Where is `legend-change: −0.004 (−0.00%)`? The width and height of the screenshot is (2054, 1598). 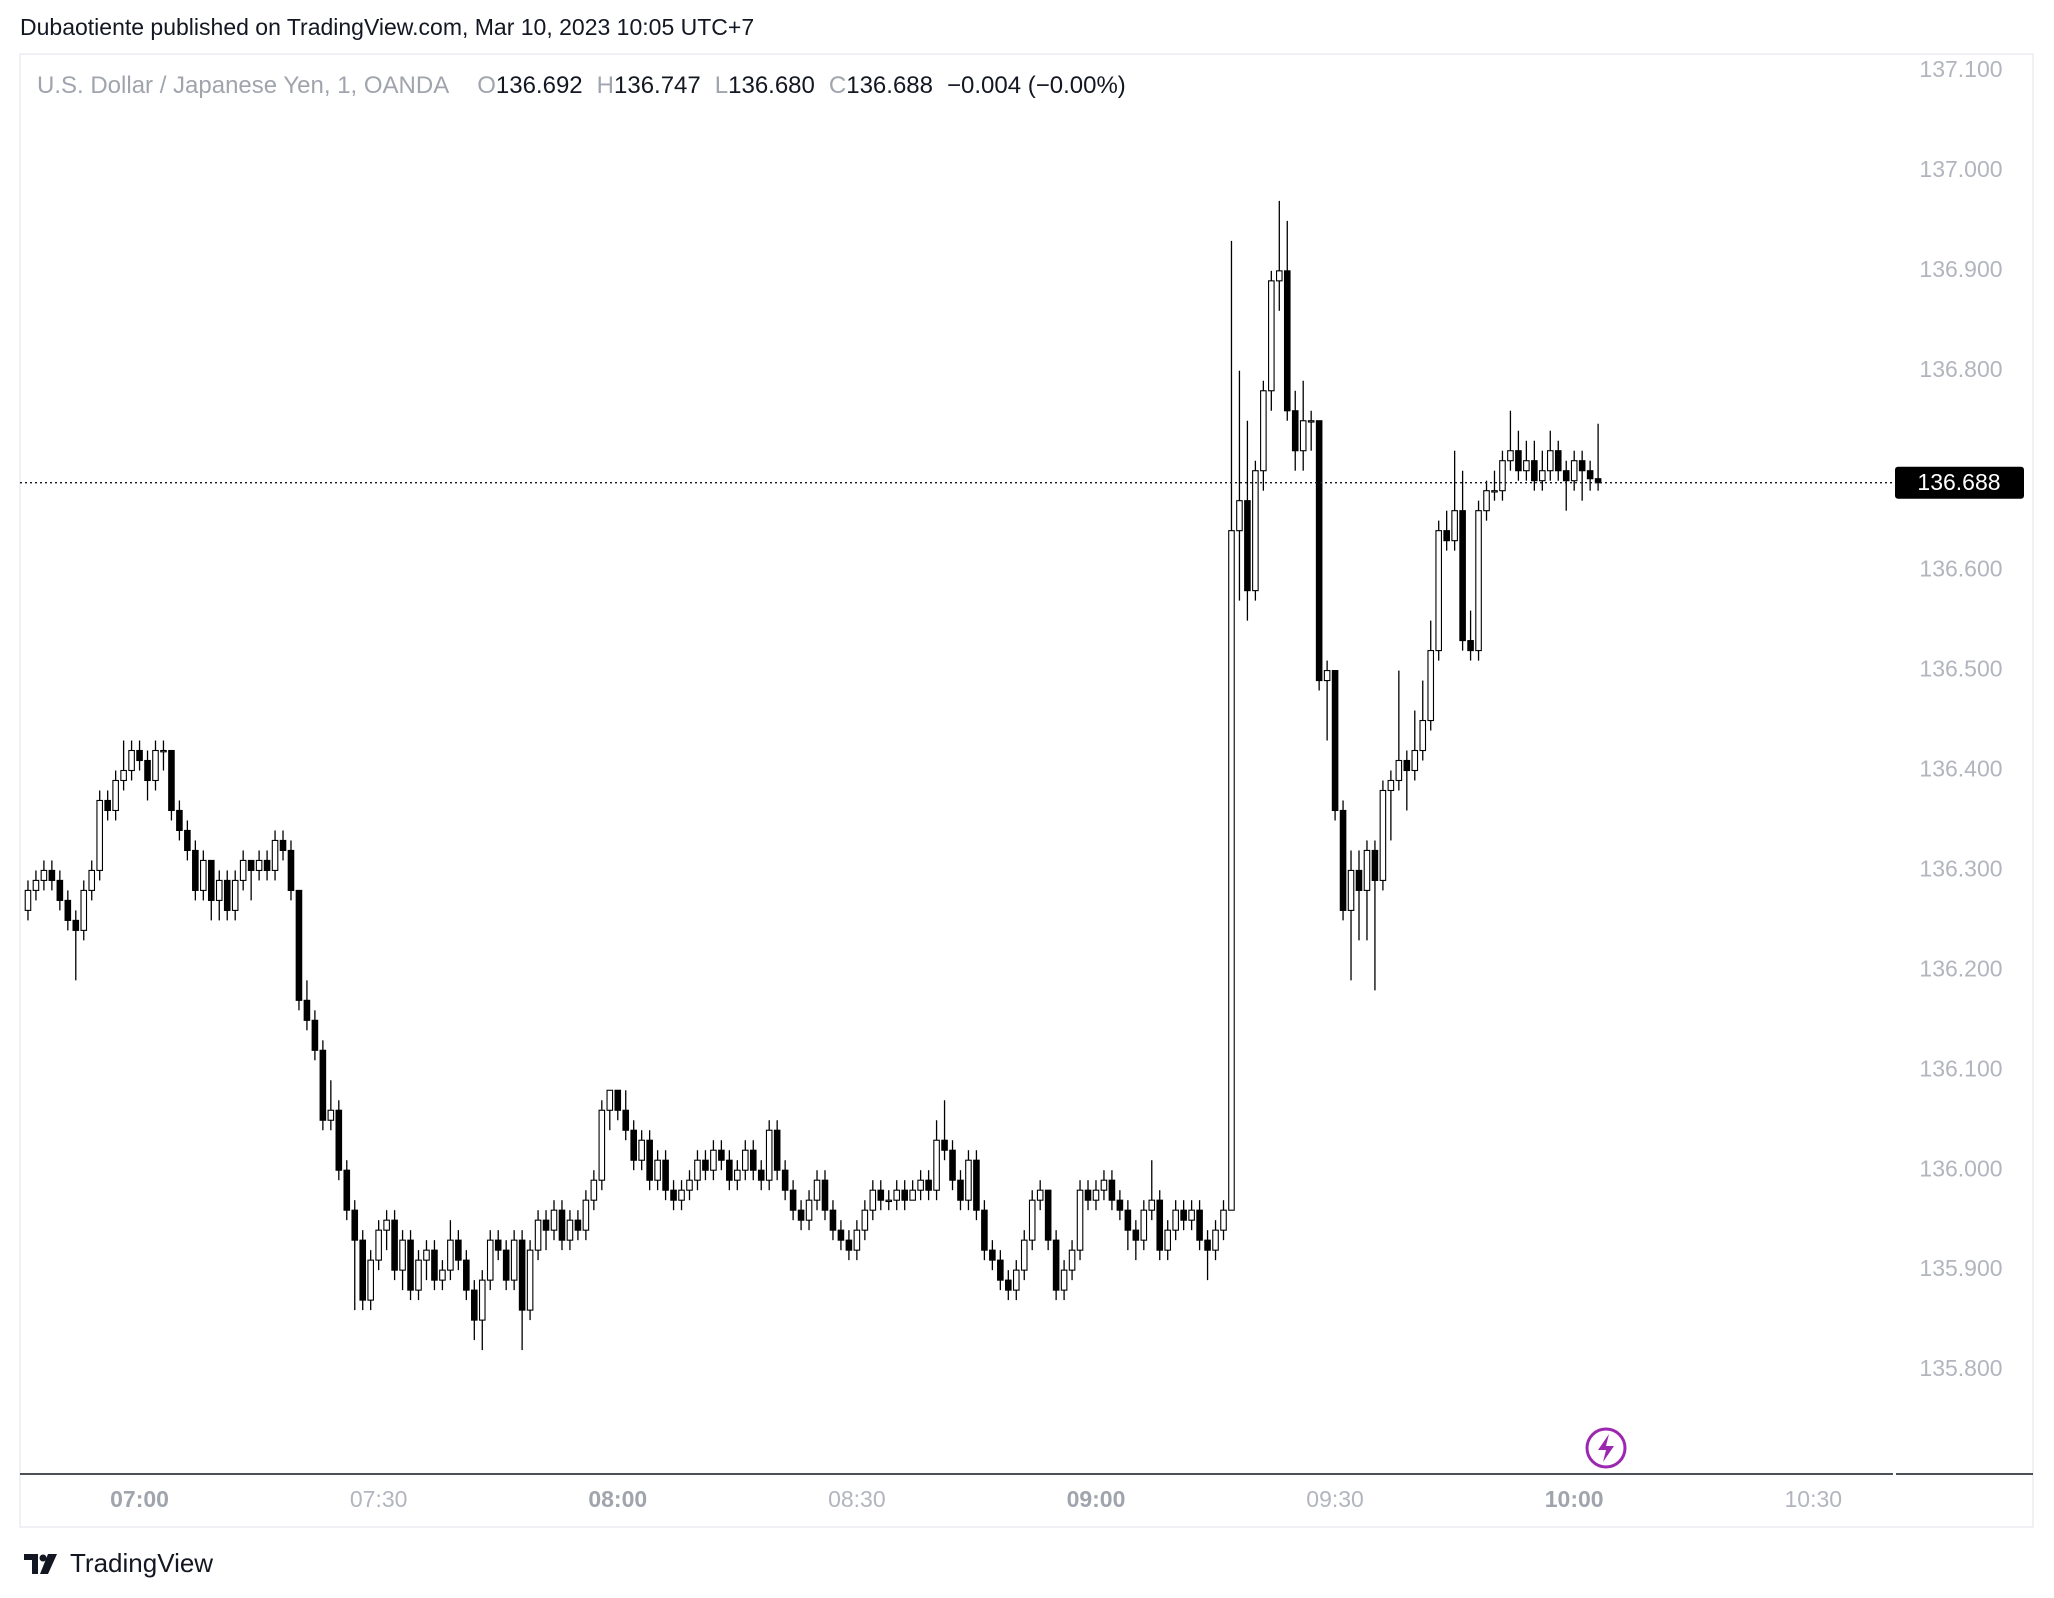
legend-change: −0.004 (−0.00%) is located at coordinates (1036, 85).